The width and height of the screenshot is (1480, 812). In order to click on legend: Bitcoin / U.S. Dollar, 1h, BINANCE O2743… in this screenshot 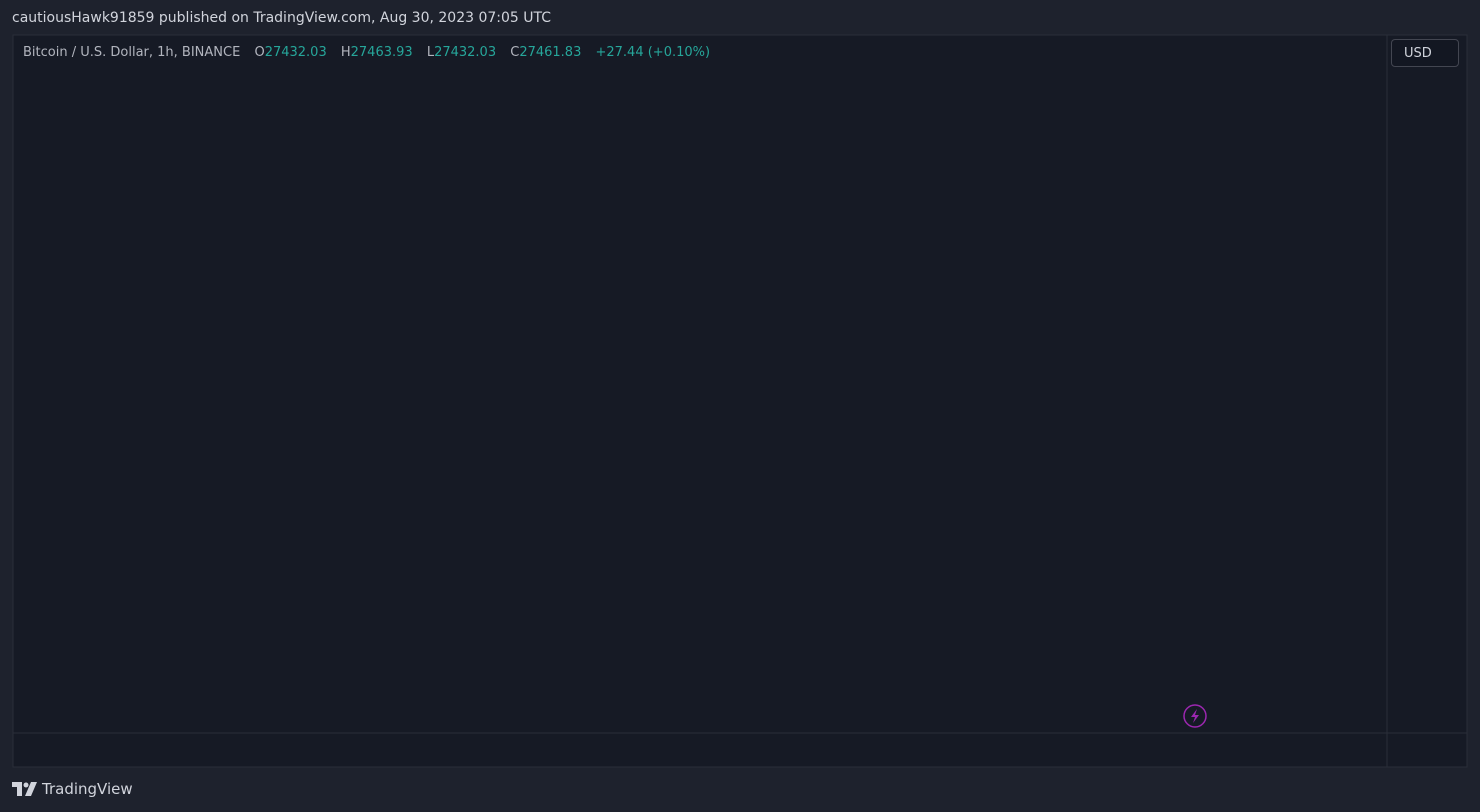, I will do `click(371, 52)`.